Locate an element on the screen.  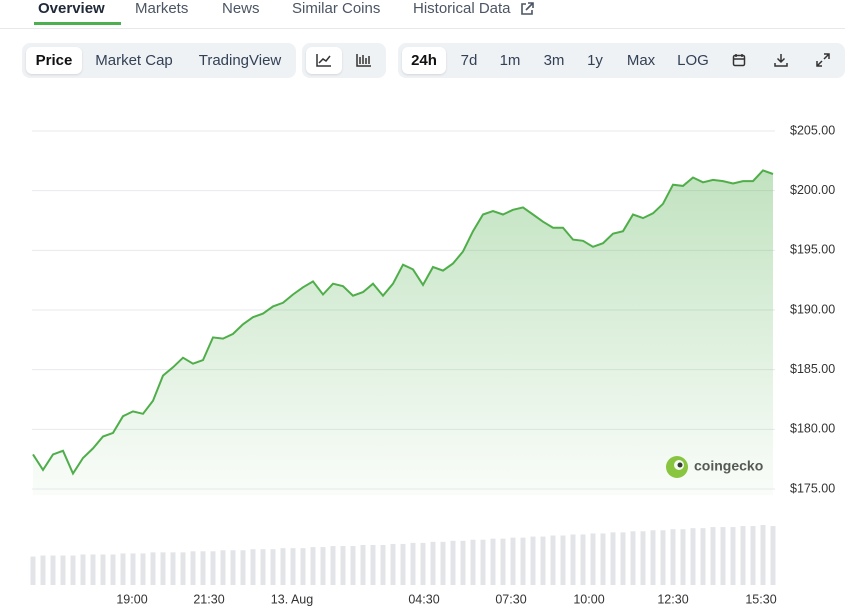
y-tick-label: $195.00 is located at coordinates (812, 250).